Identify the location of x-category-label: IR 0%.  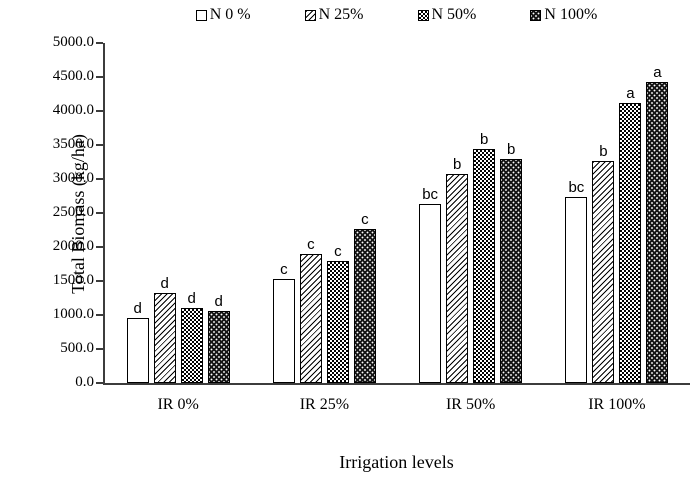
(178, 404).